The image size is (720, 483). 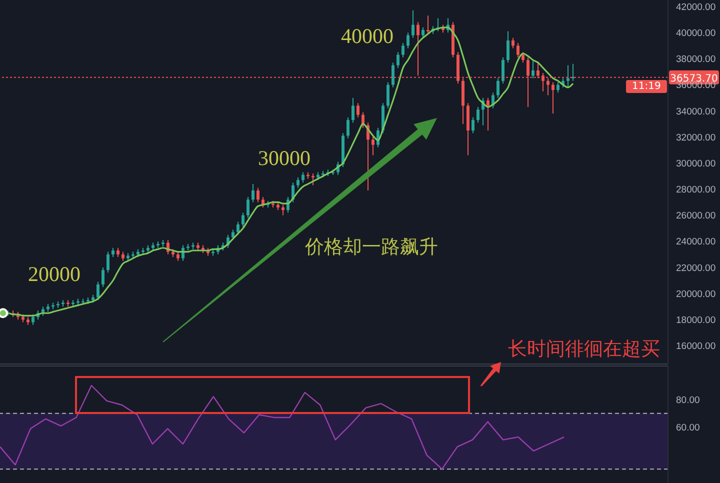 I want to click on annotation: 30000, so click(x=284, y=158).